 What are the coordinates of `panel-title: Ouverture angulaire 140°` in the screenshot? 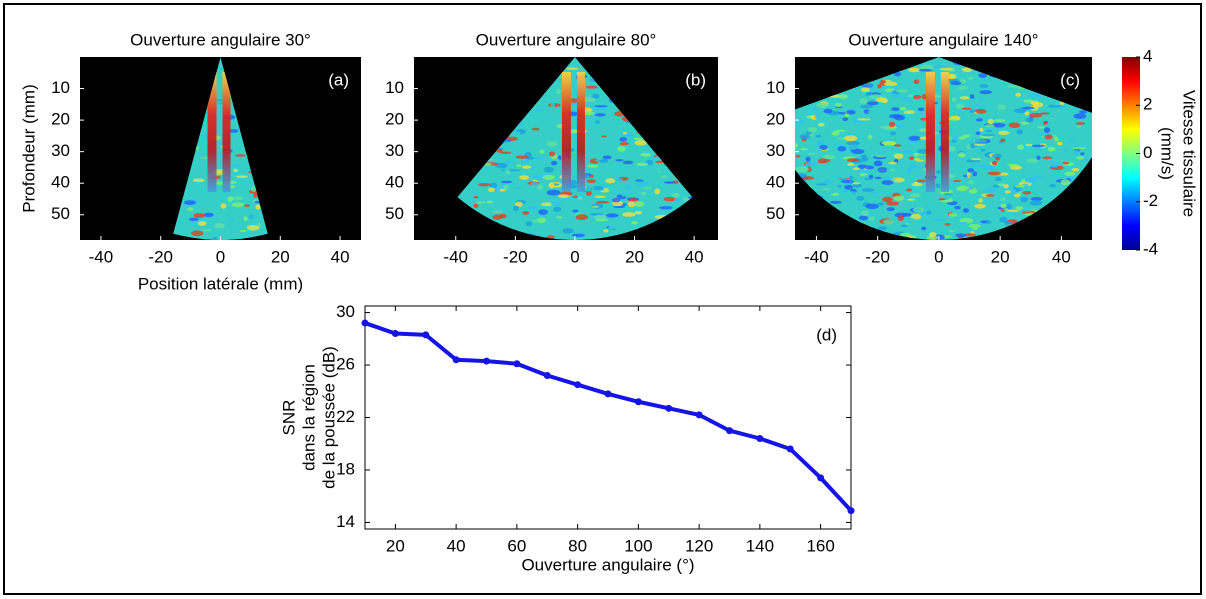 It's located at (943, 39).